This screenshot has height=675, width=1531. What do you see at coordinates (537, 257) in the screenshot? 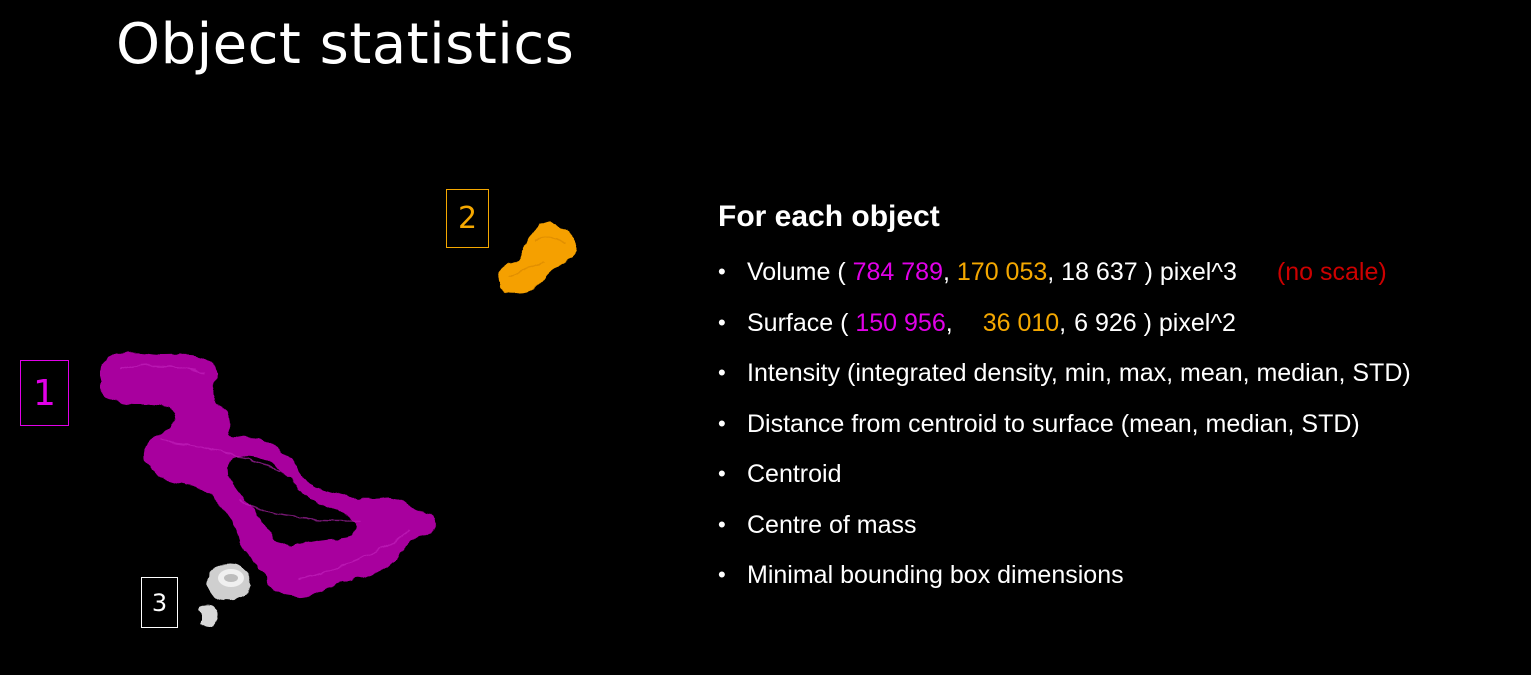
I see `object-2-shape` at bounding box center [537, 257].